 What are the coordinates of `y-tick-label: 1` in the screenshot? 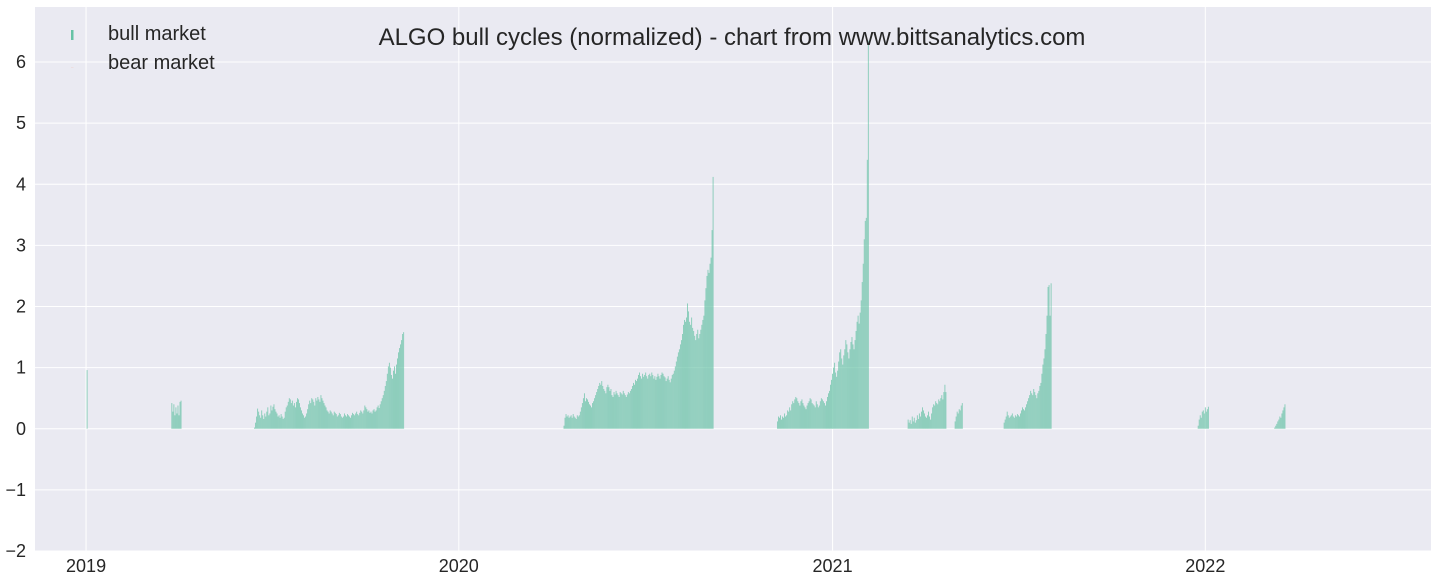 It's located at (21, 368).